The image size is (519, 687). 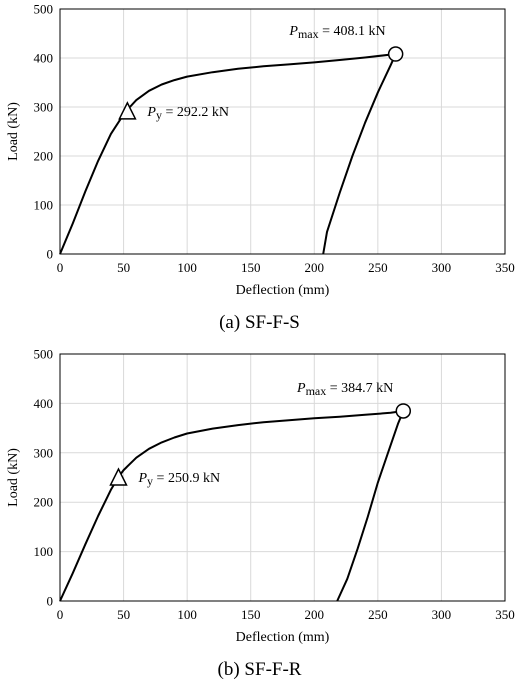 I want to click on chart-b-x-tick-label: 100, so click(x=187, y=614).